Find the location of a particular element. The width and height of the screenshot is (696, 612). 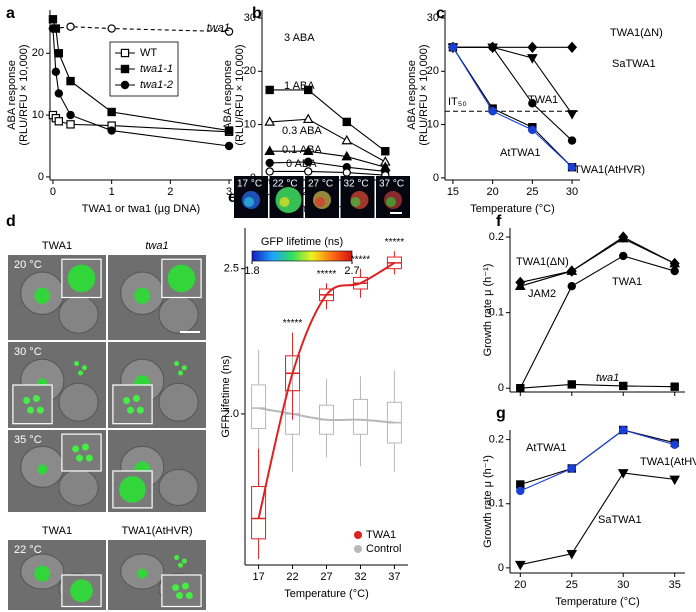

series-label: TWA1(AtHVR) is located at coordinates (609, 170).